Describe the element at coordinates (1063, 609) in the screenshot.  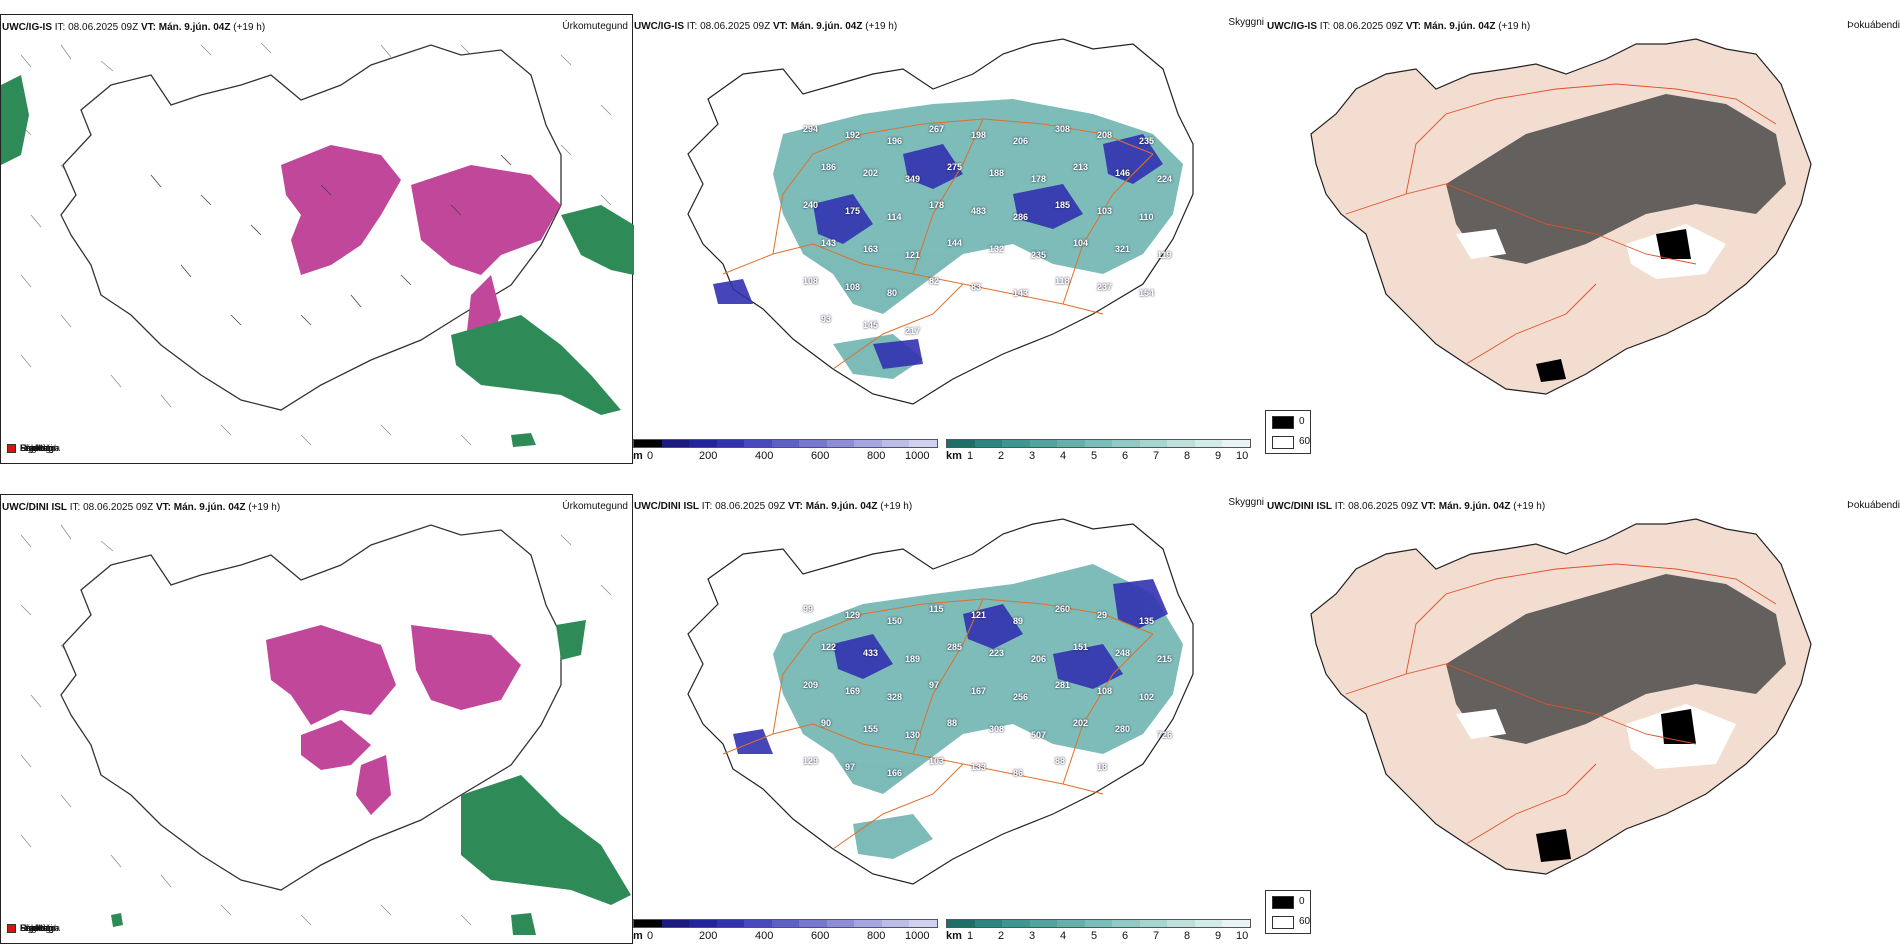
I see `cloud-base-label: 260` at that location.